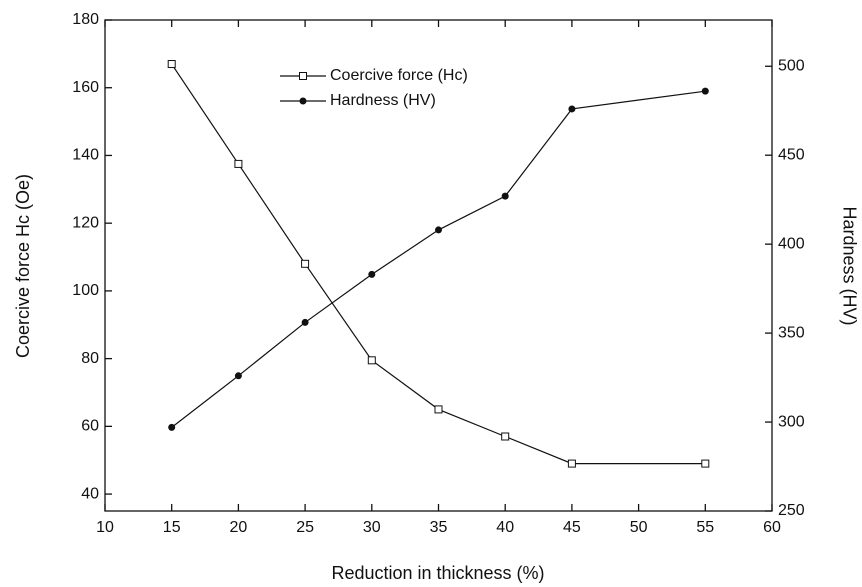  I want to click on x-tick-label: 60, so click(772, 527).